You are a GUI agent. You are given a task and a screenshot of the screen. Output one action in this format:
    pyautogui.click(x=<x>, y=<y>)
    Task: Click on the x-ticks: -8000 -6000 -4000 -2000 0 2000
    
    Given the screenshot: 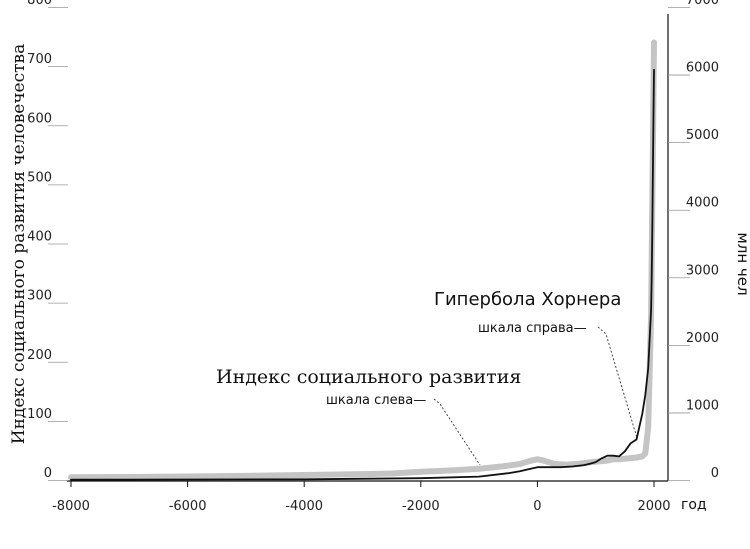 What is the action you would take?
    pyautogui.click(x=361, y=497)
    